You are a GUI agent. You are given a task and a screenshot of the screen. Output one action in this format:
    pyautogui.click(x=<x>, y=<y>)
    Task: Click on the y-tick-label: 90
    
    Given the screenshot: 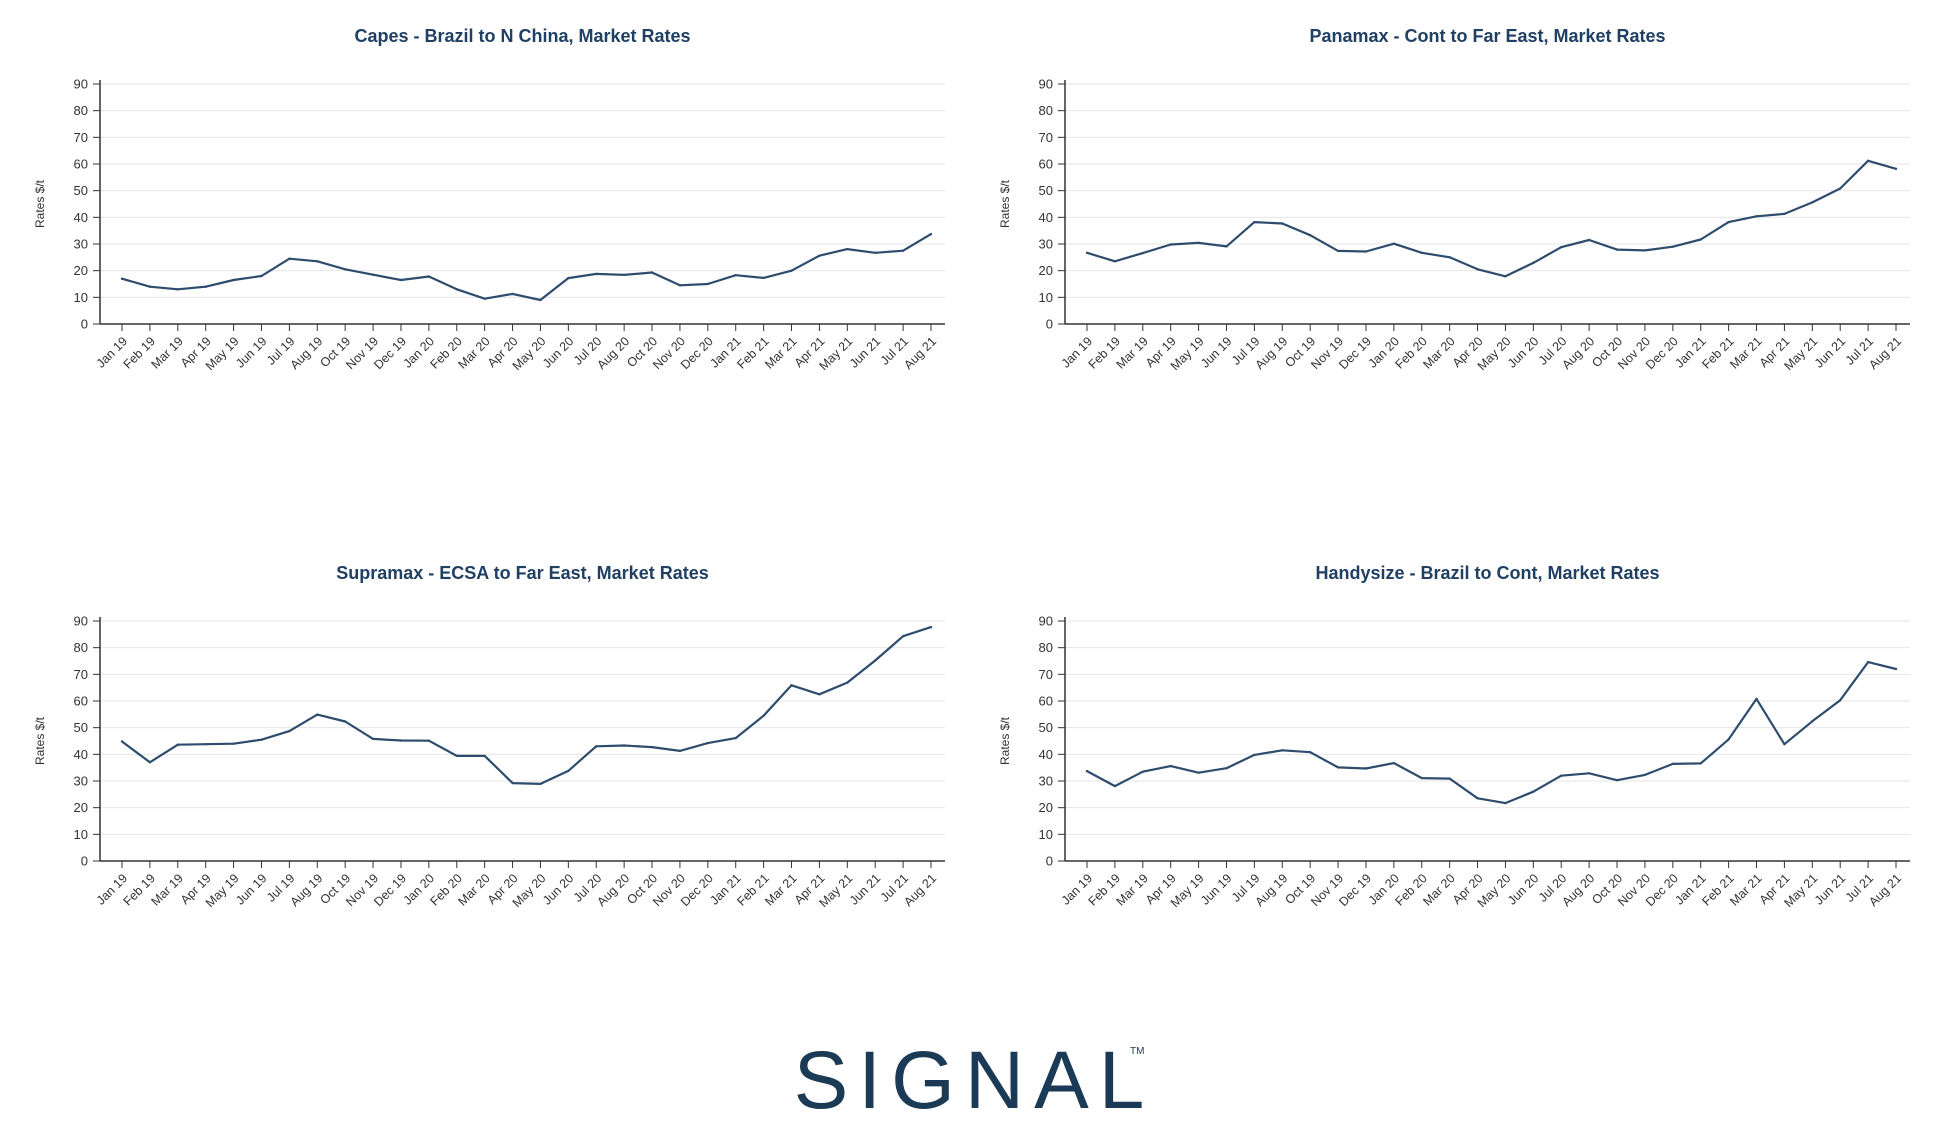 What is the action you would take?
    pyautogui.click(x=81, y=621)
    